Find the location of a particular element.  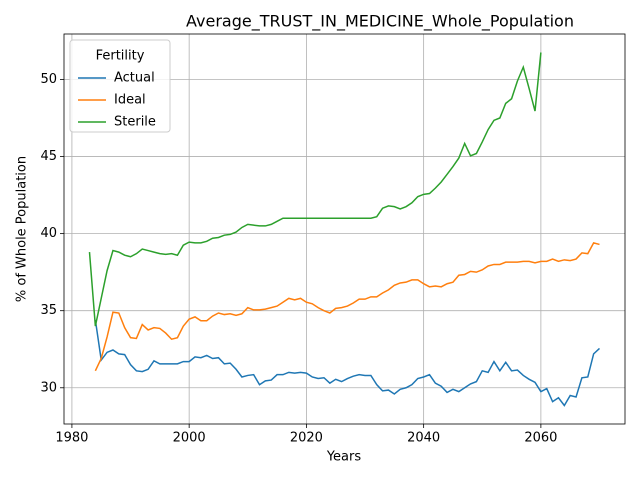

series-line is located at coordinates (347, 363).